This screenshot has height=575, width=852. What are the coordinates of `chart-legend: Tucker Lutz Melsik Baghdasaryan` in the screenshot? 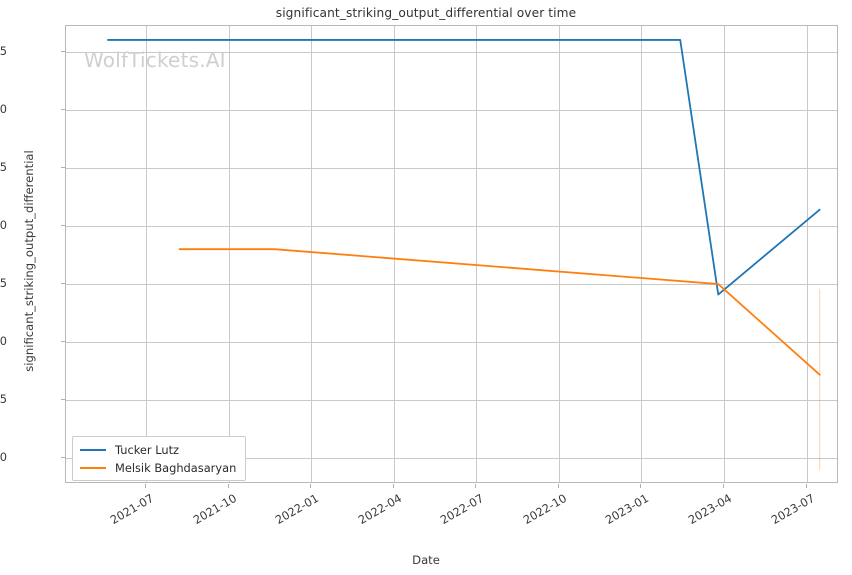 It's located at (159, 458).